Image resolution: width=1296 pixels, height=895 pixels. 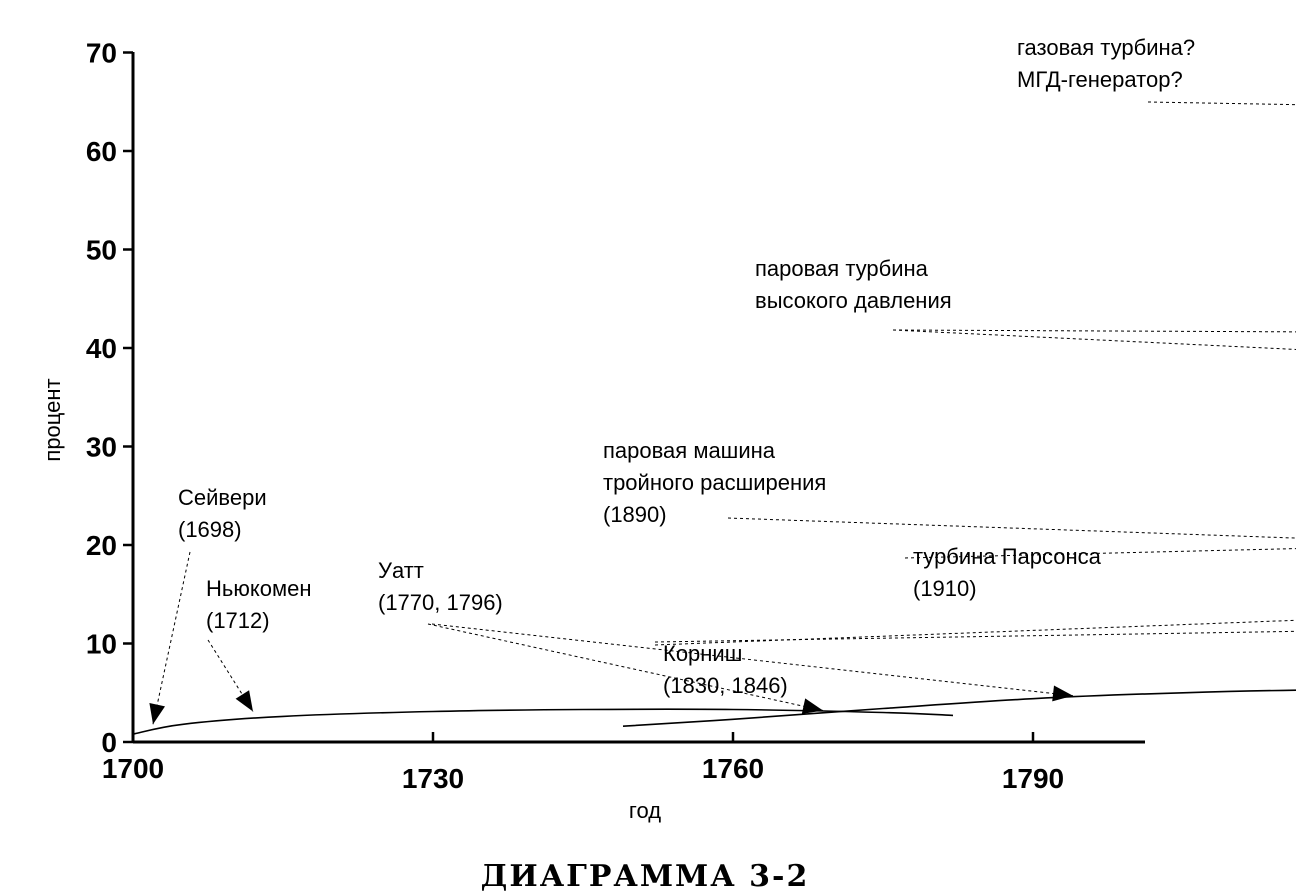 I want to click on y-tick-label: 10, so click(x=101, y=644).